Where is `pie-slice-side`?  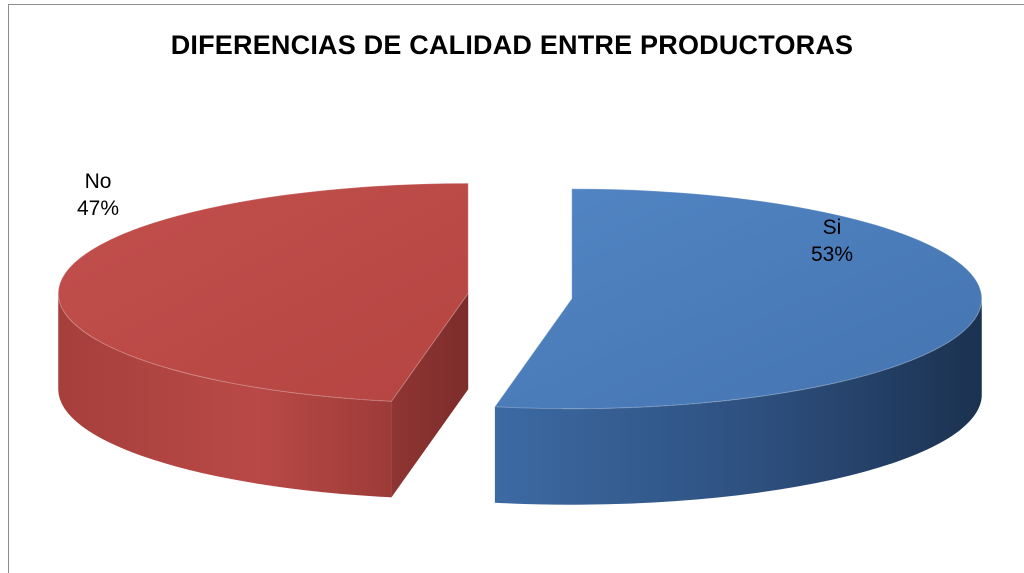 pie-slice-side is located at coordinates (225, 395).